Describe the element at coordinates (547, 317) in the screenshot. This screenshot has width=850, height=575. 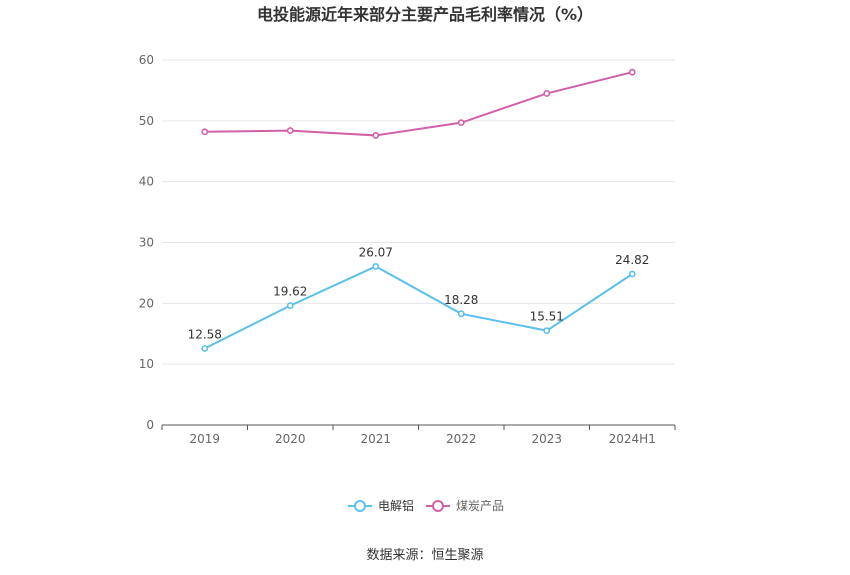
I see `data-label: 15.51` at that location.